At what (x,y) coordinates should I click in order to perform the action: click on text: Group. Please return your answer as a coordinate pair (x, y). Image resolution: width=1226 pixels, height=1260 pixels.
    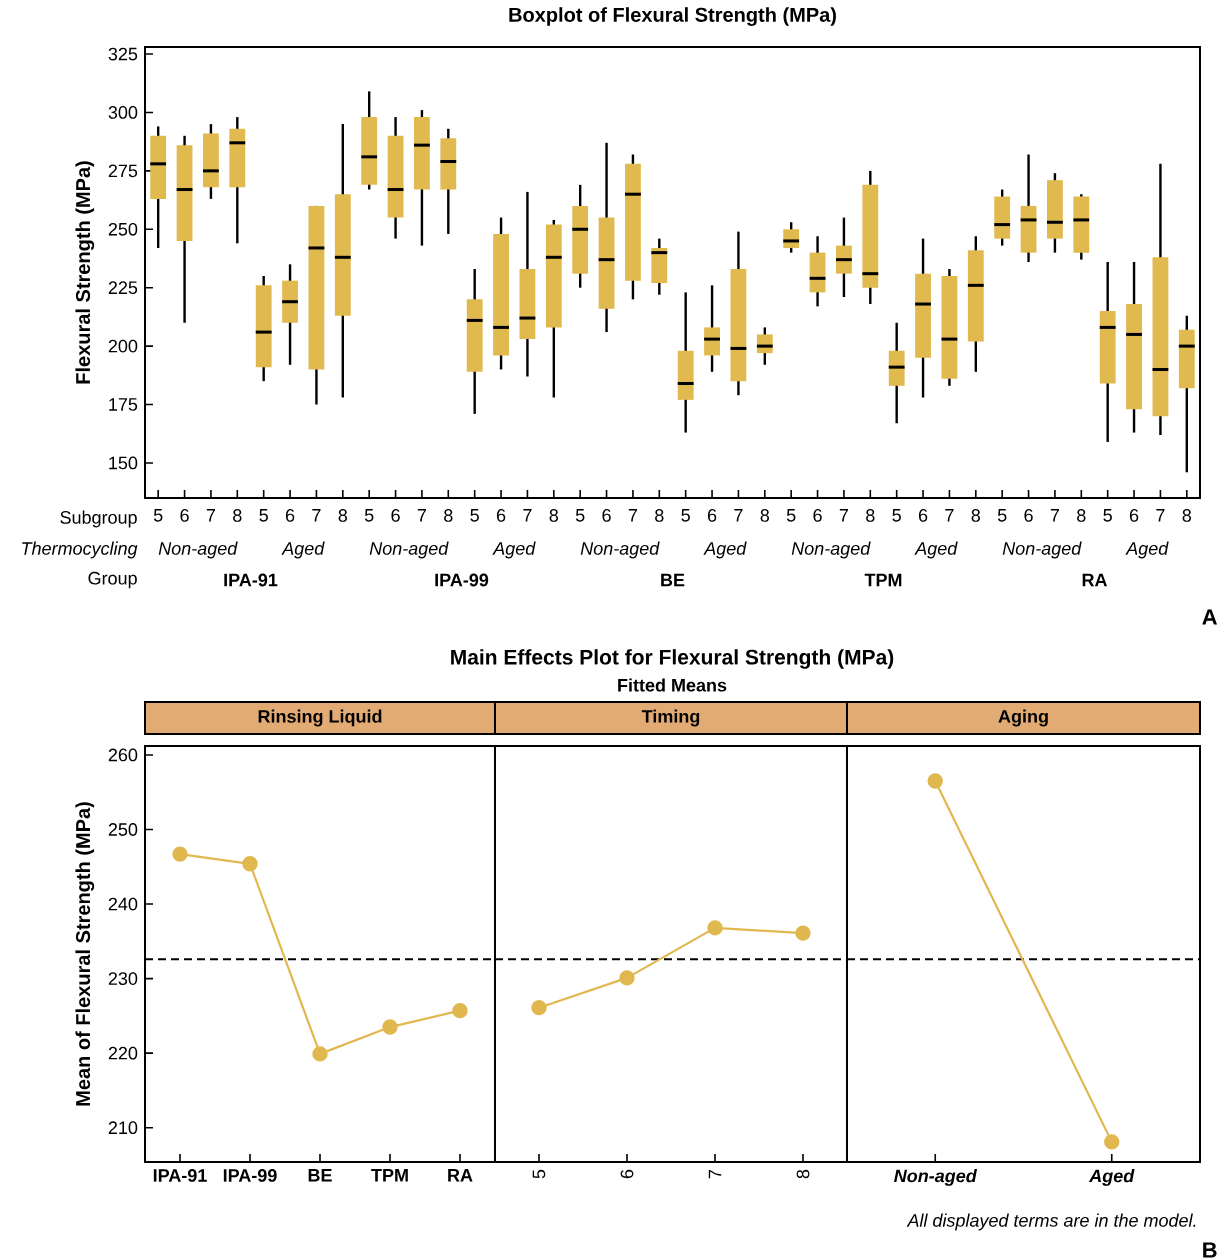
    Looking at the image, I should click on (112, 580).